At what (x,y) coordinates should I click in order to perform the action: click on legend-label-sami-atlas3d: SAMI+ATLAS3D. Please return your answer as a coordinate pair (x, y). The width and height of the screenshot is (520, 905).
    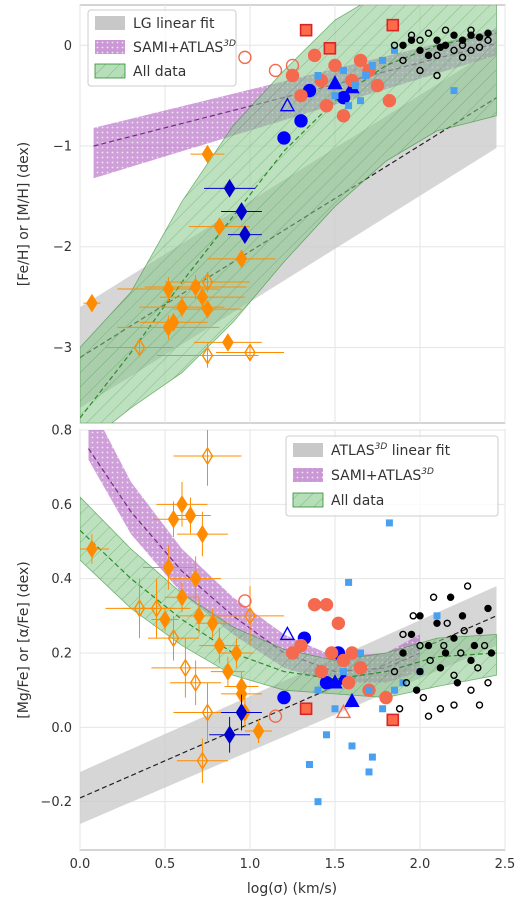
    Looking at the image, I should click on (184, 47).